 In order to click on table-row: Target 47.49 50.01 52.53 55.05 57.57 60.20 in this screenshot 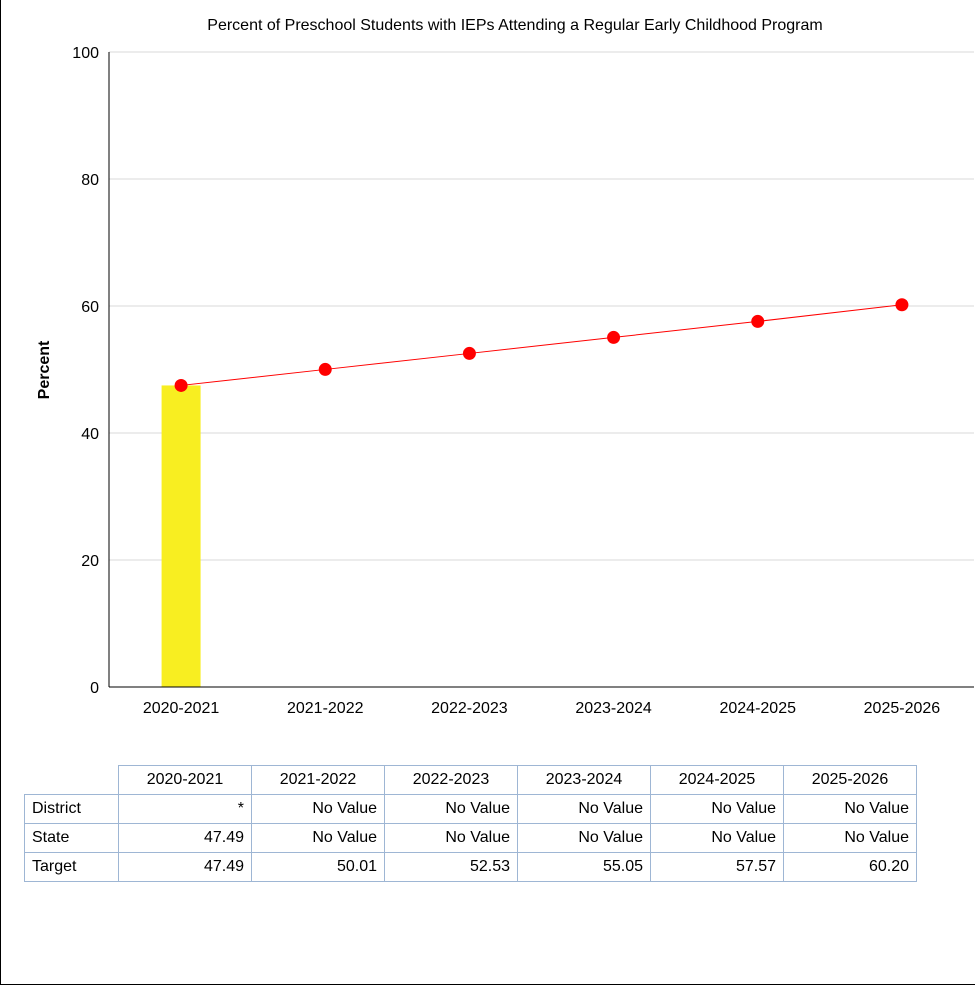, I will do `click(470, 867)`.